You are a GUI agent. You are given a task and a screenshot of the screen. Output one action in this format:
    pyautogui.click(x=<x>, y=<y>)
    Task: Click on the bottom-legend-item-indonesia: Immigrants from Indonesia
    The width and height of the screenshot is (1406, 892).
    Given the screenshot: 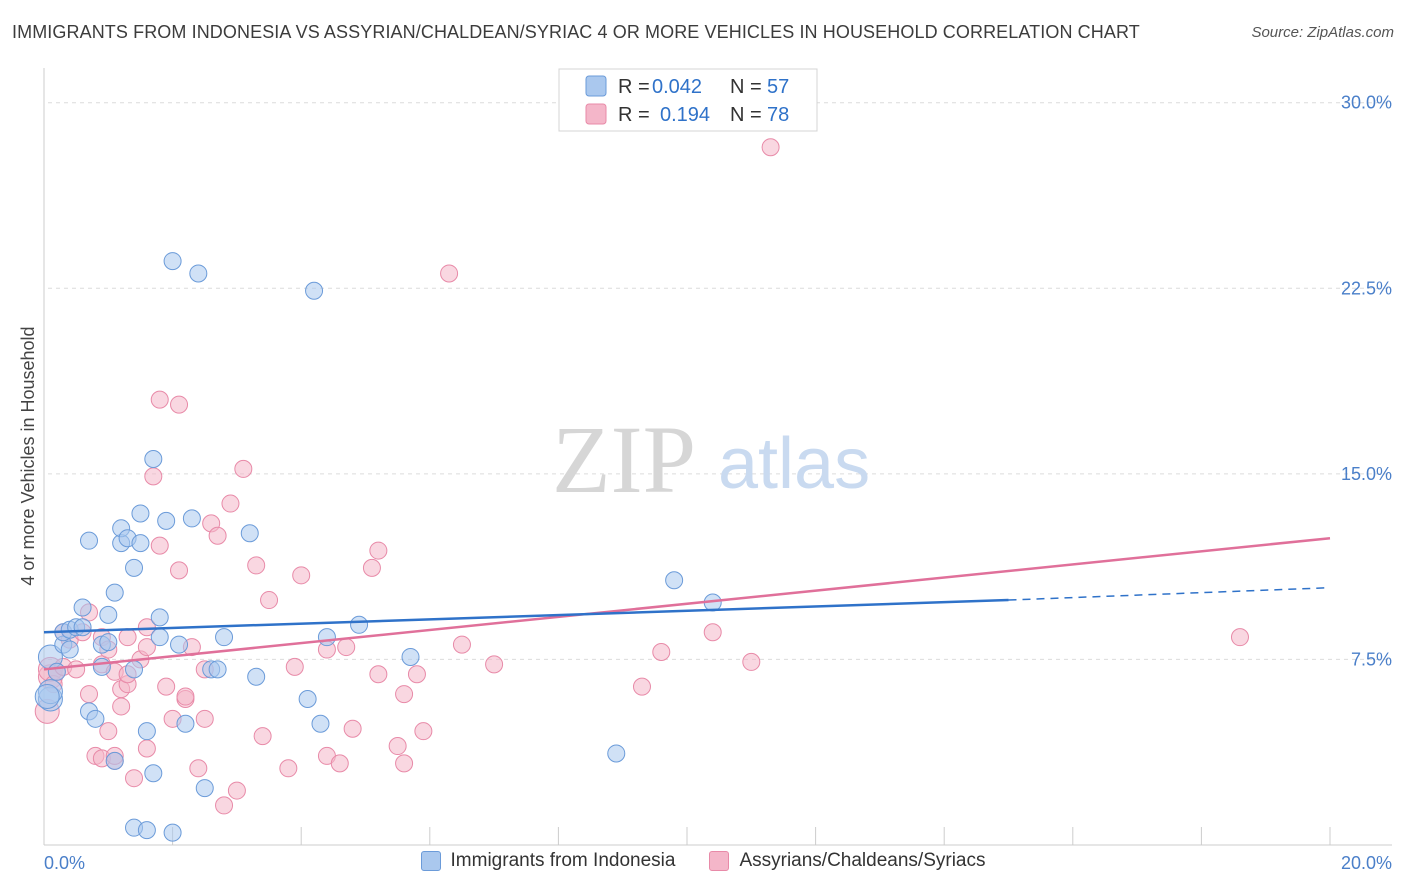 What is the action you would take?
    pyautogui.click(x=548, y=861)
    